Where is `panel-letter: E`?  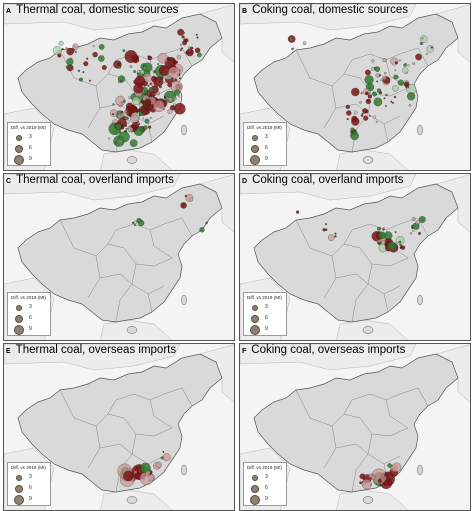
panel-letter: E is located at coordinates (8, 351).